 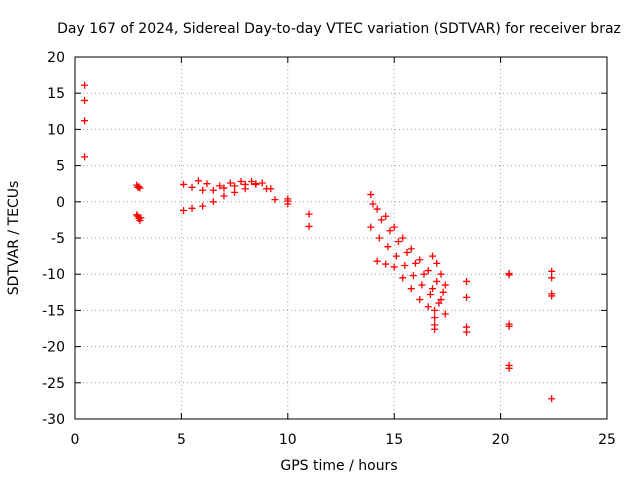 I want to click on y-tick-label: 10, so click(x=56, y=130).